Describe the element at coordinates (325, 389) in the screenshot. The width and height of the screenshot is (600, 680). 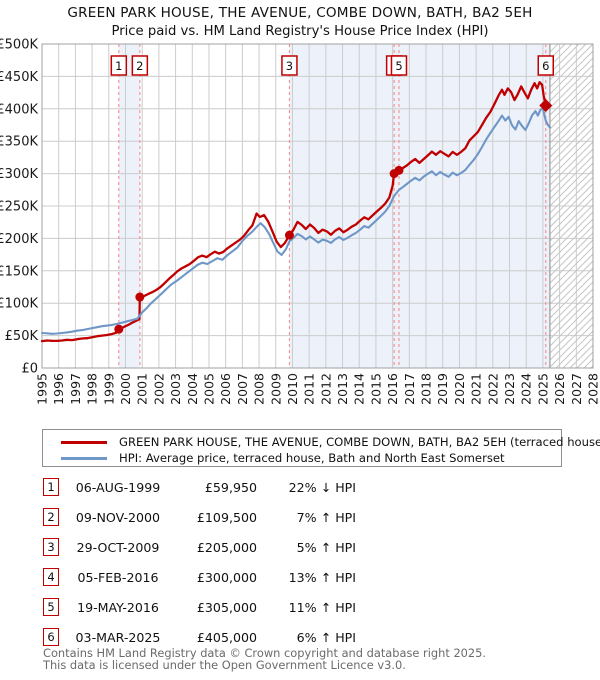
I see `svg-text: 2012` at that location.